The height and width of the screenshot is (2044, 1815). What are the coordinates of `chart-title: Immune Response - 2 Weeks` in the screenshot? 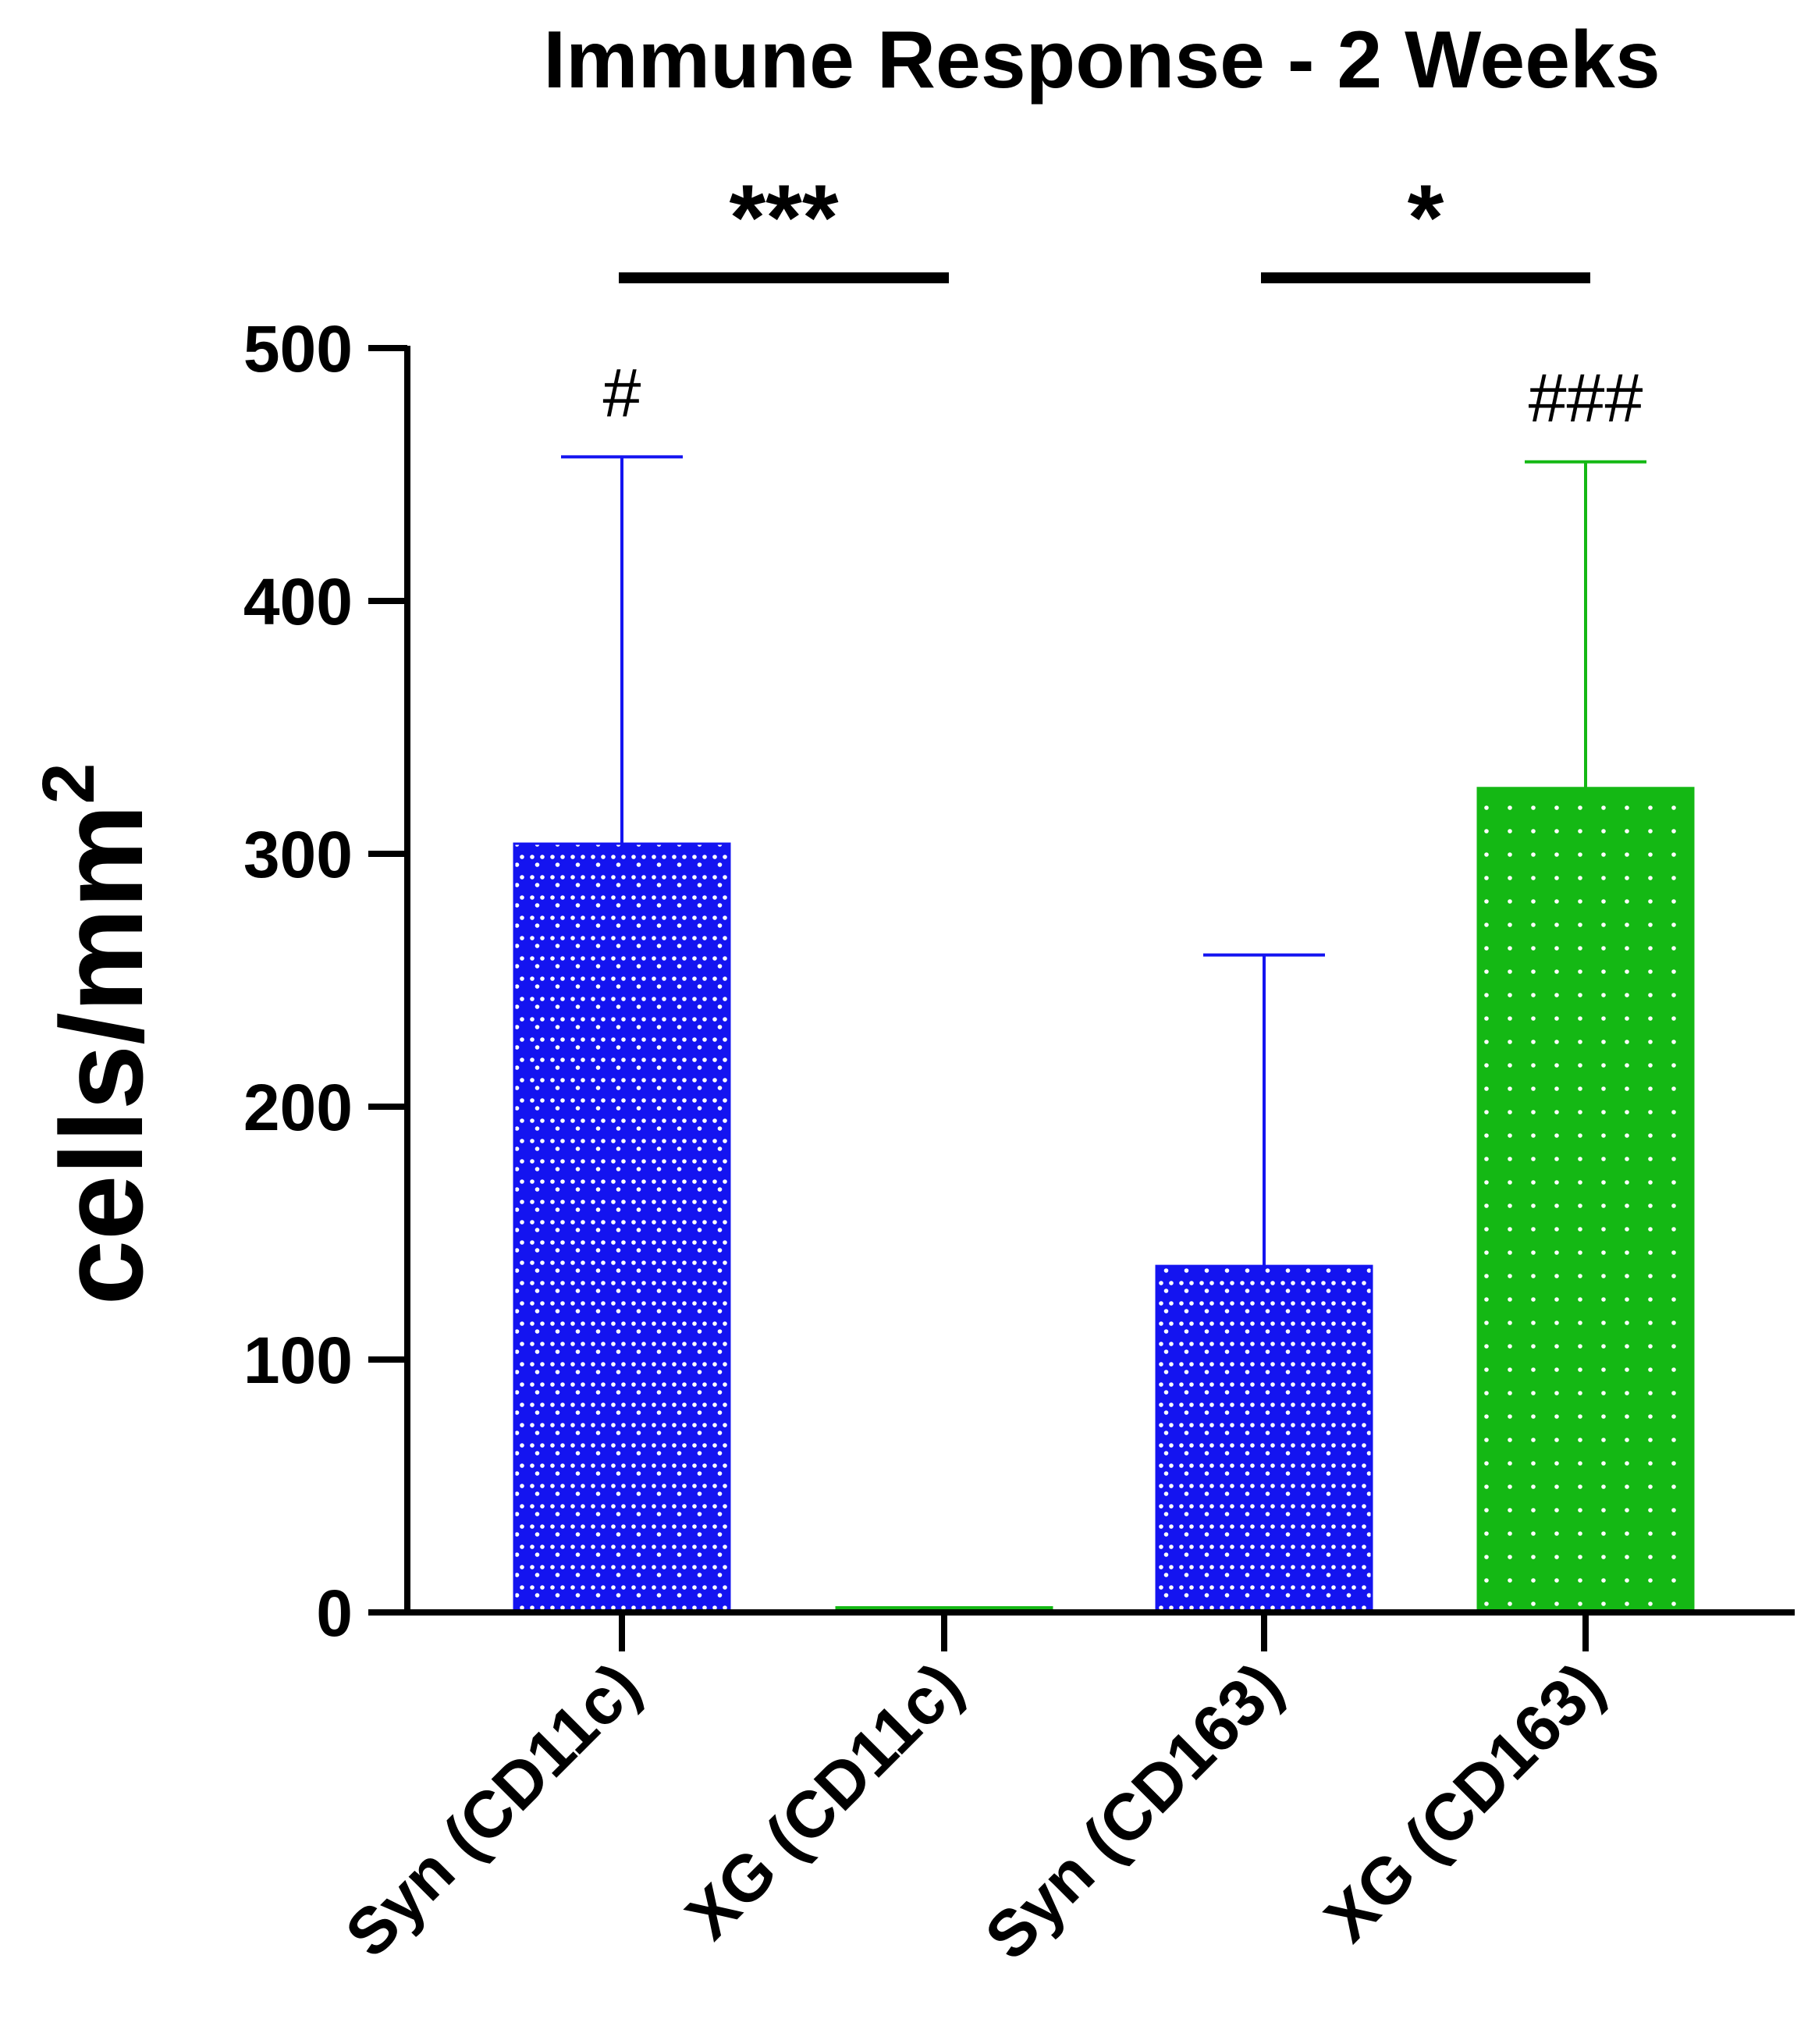 It's located at (1101, 60).